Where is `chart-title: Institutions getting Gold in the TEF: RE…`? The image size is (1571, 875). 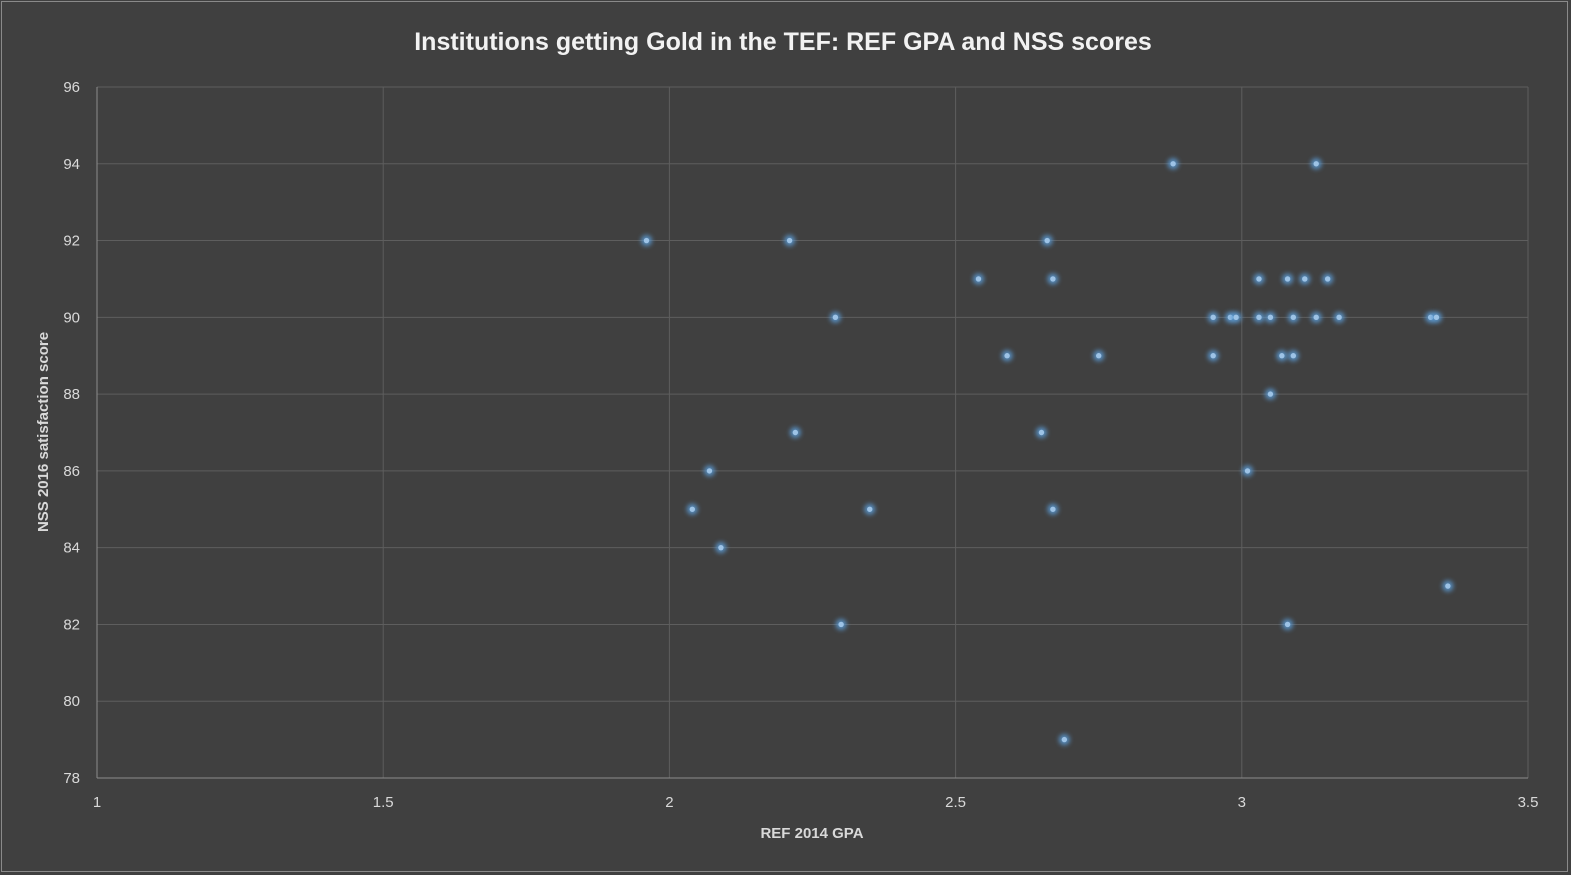 chart-title: Institutions getting Gold in the TEF: RE… is located at coordinates (783, 42).